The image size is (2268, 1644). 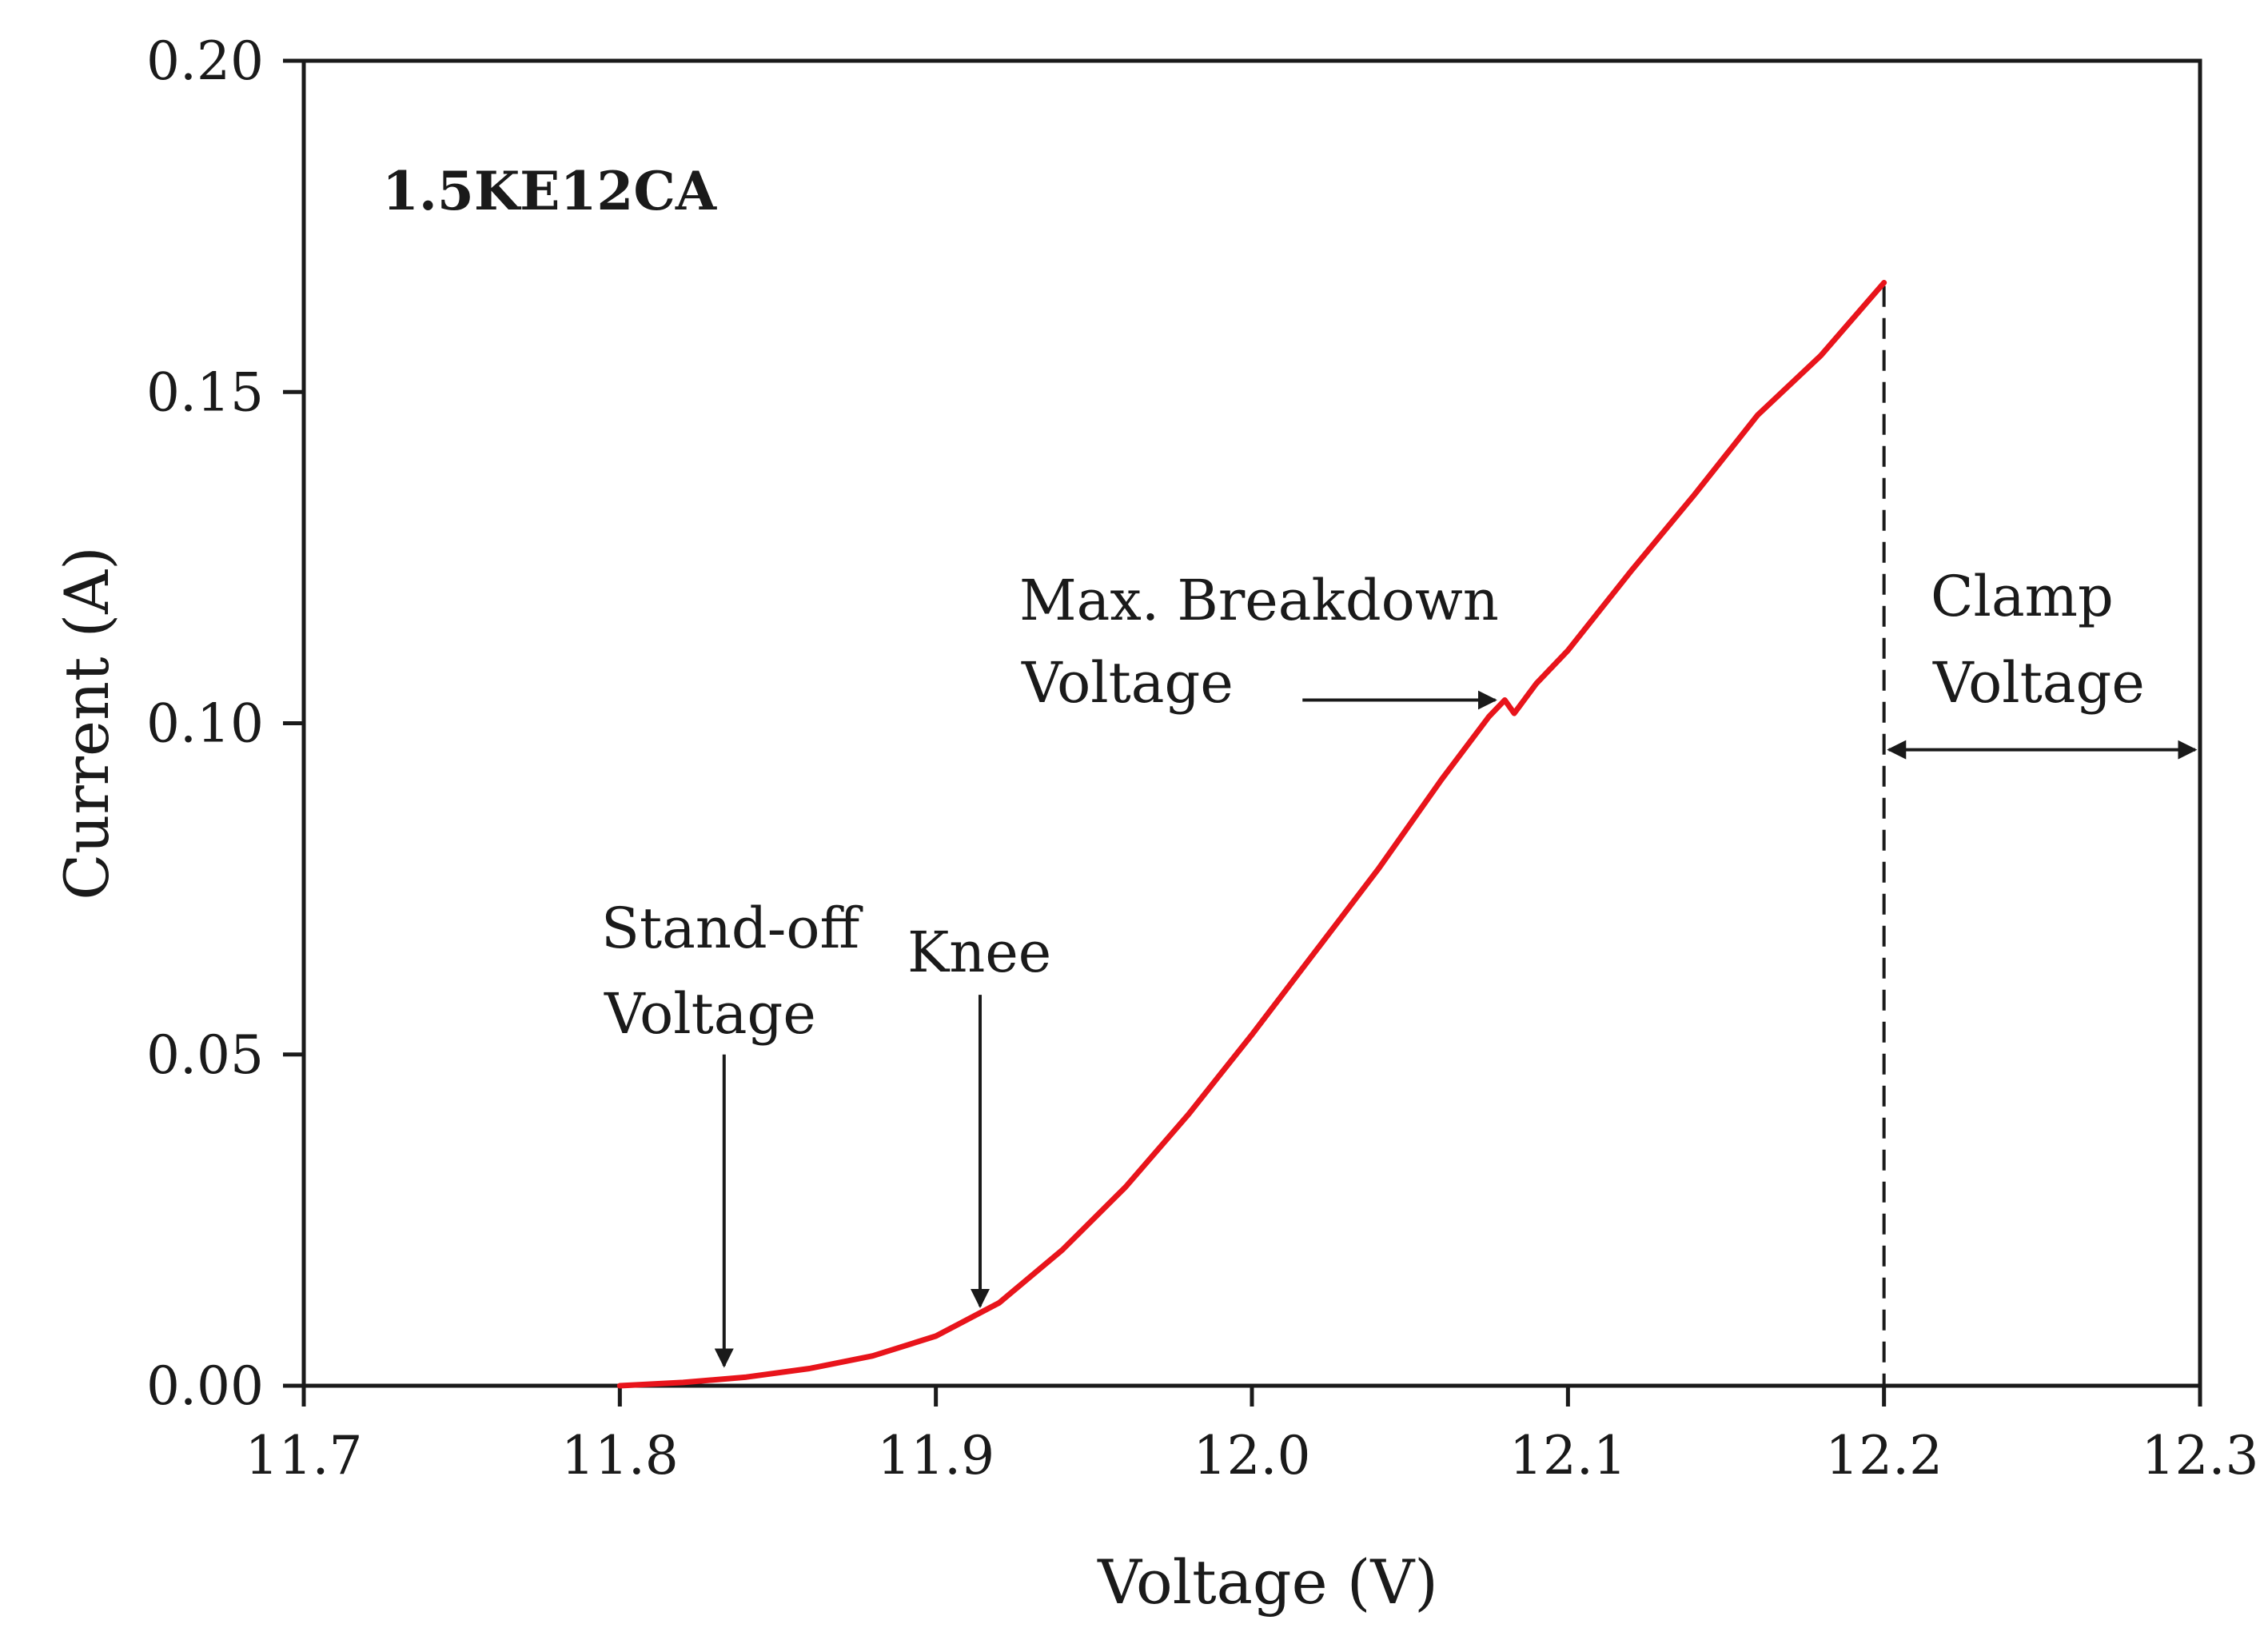 What do you see at coordinates (549, 191) in the screenshot?
I see `device-label: 1.5KE12CA` at bounding box center [549, 191].